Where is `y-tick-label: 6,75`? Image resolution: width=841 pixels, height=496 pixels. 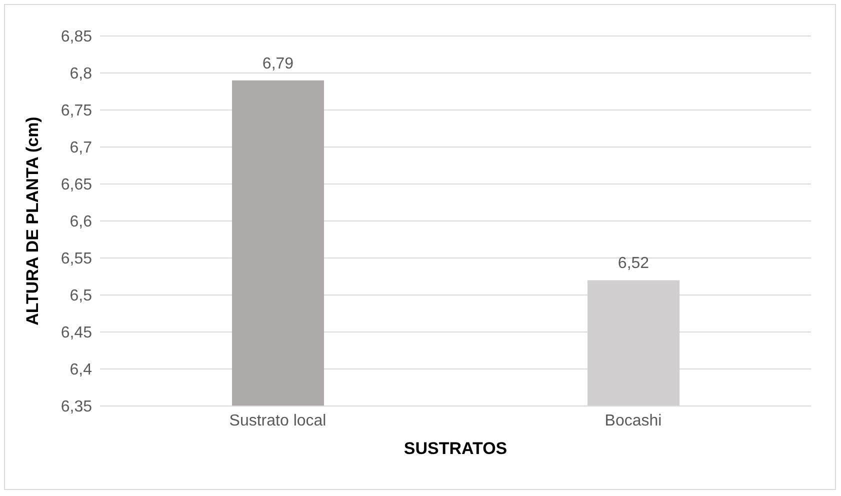
y-tick-label: 6,75 is located at coordinates (76, 111).